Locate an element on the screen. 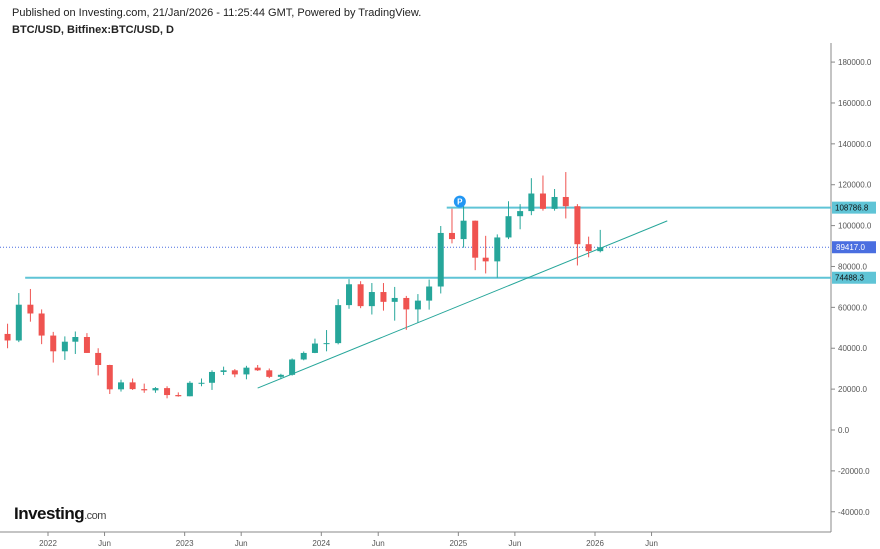 This screenshot has height=549, width=880. y-tick-label: 140000.0 is located at coordinates (855, 144).